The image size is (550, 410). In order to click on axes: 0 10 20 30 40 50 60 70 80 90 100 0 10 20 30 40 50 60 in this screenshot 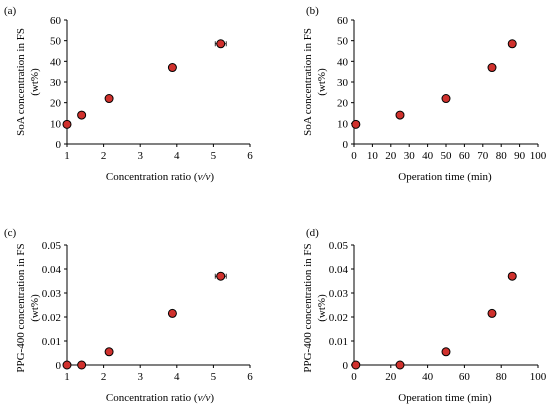, I will do `click(442, 88)`.